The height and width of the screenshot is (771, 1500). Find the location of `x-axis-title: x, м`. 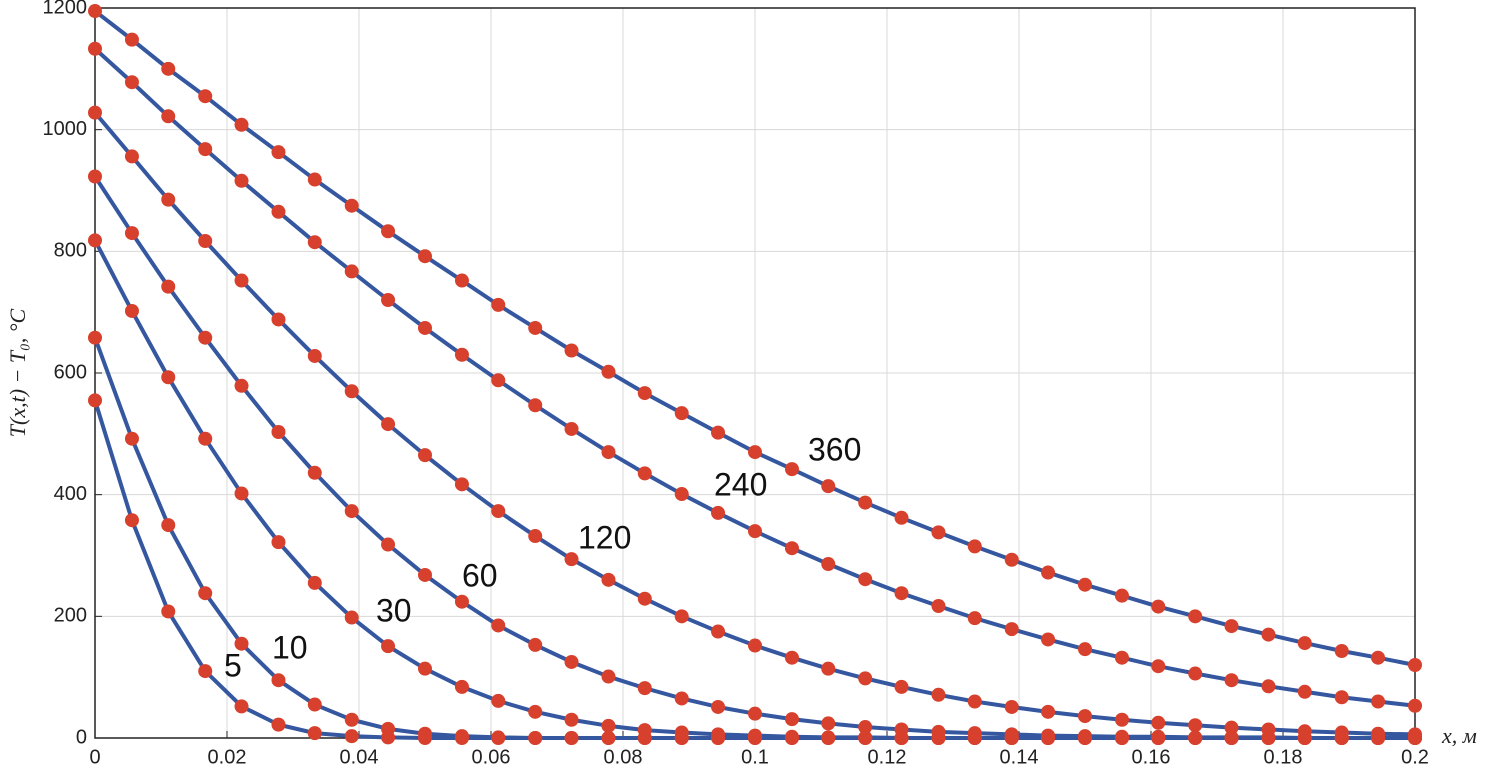

x-axis-title: x, м is located at coordinates (1459, 735).